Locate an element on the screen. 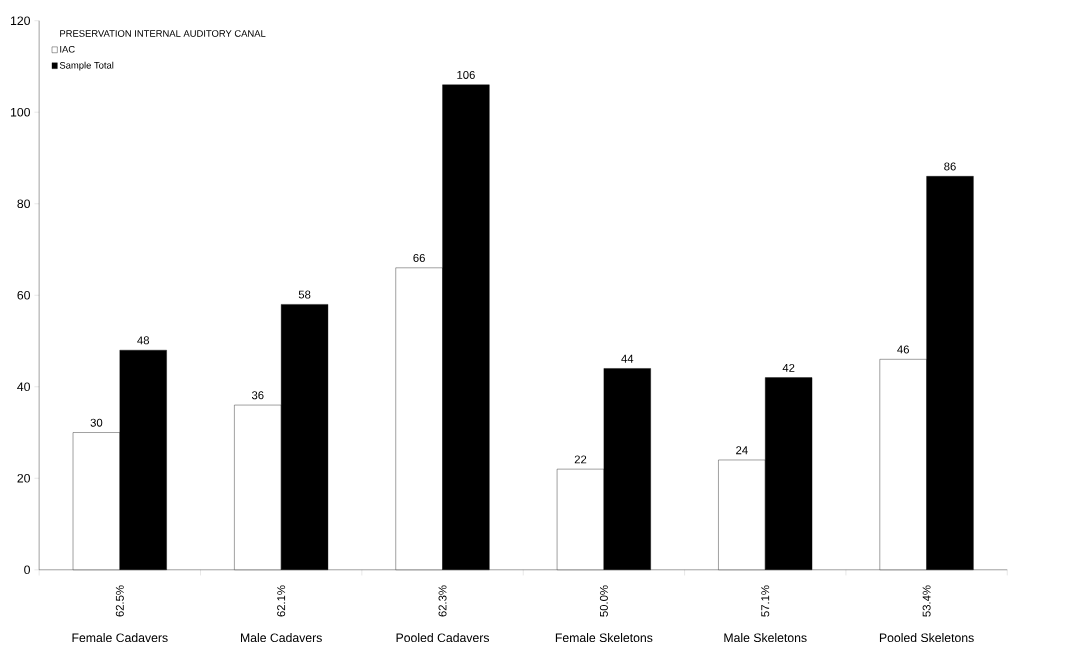  data-label: 24 is located at coordinates (742, 450).